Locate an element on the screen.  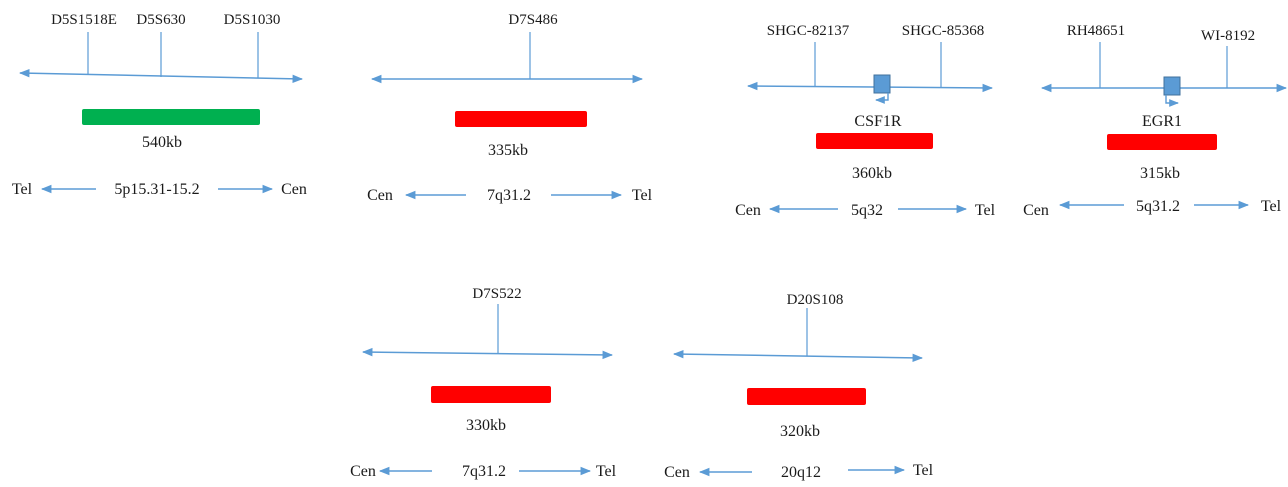
cytoband-label: 5p15.31-15.2 is located at coordinates (156, 189).